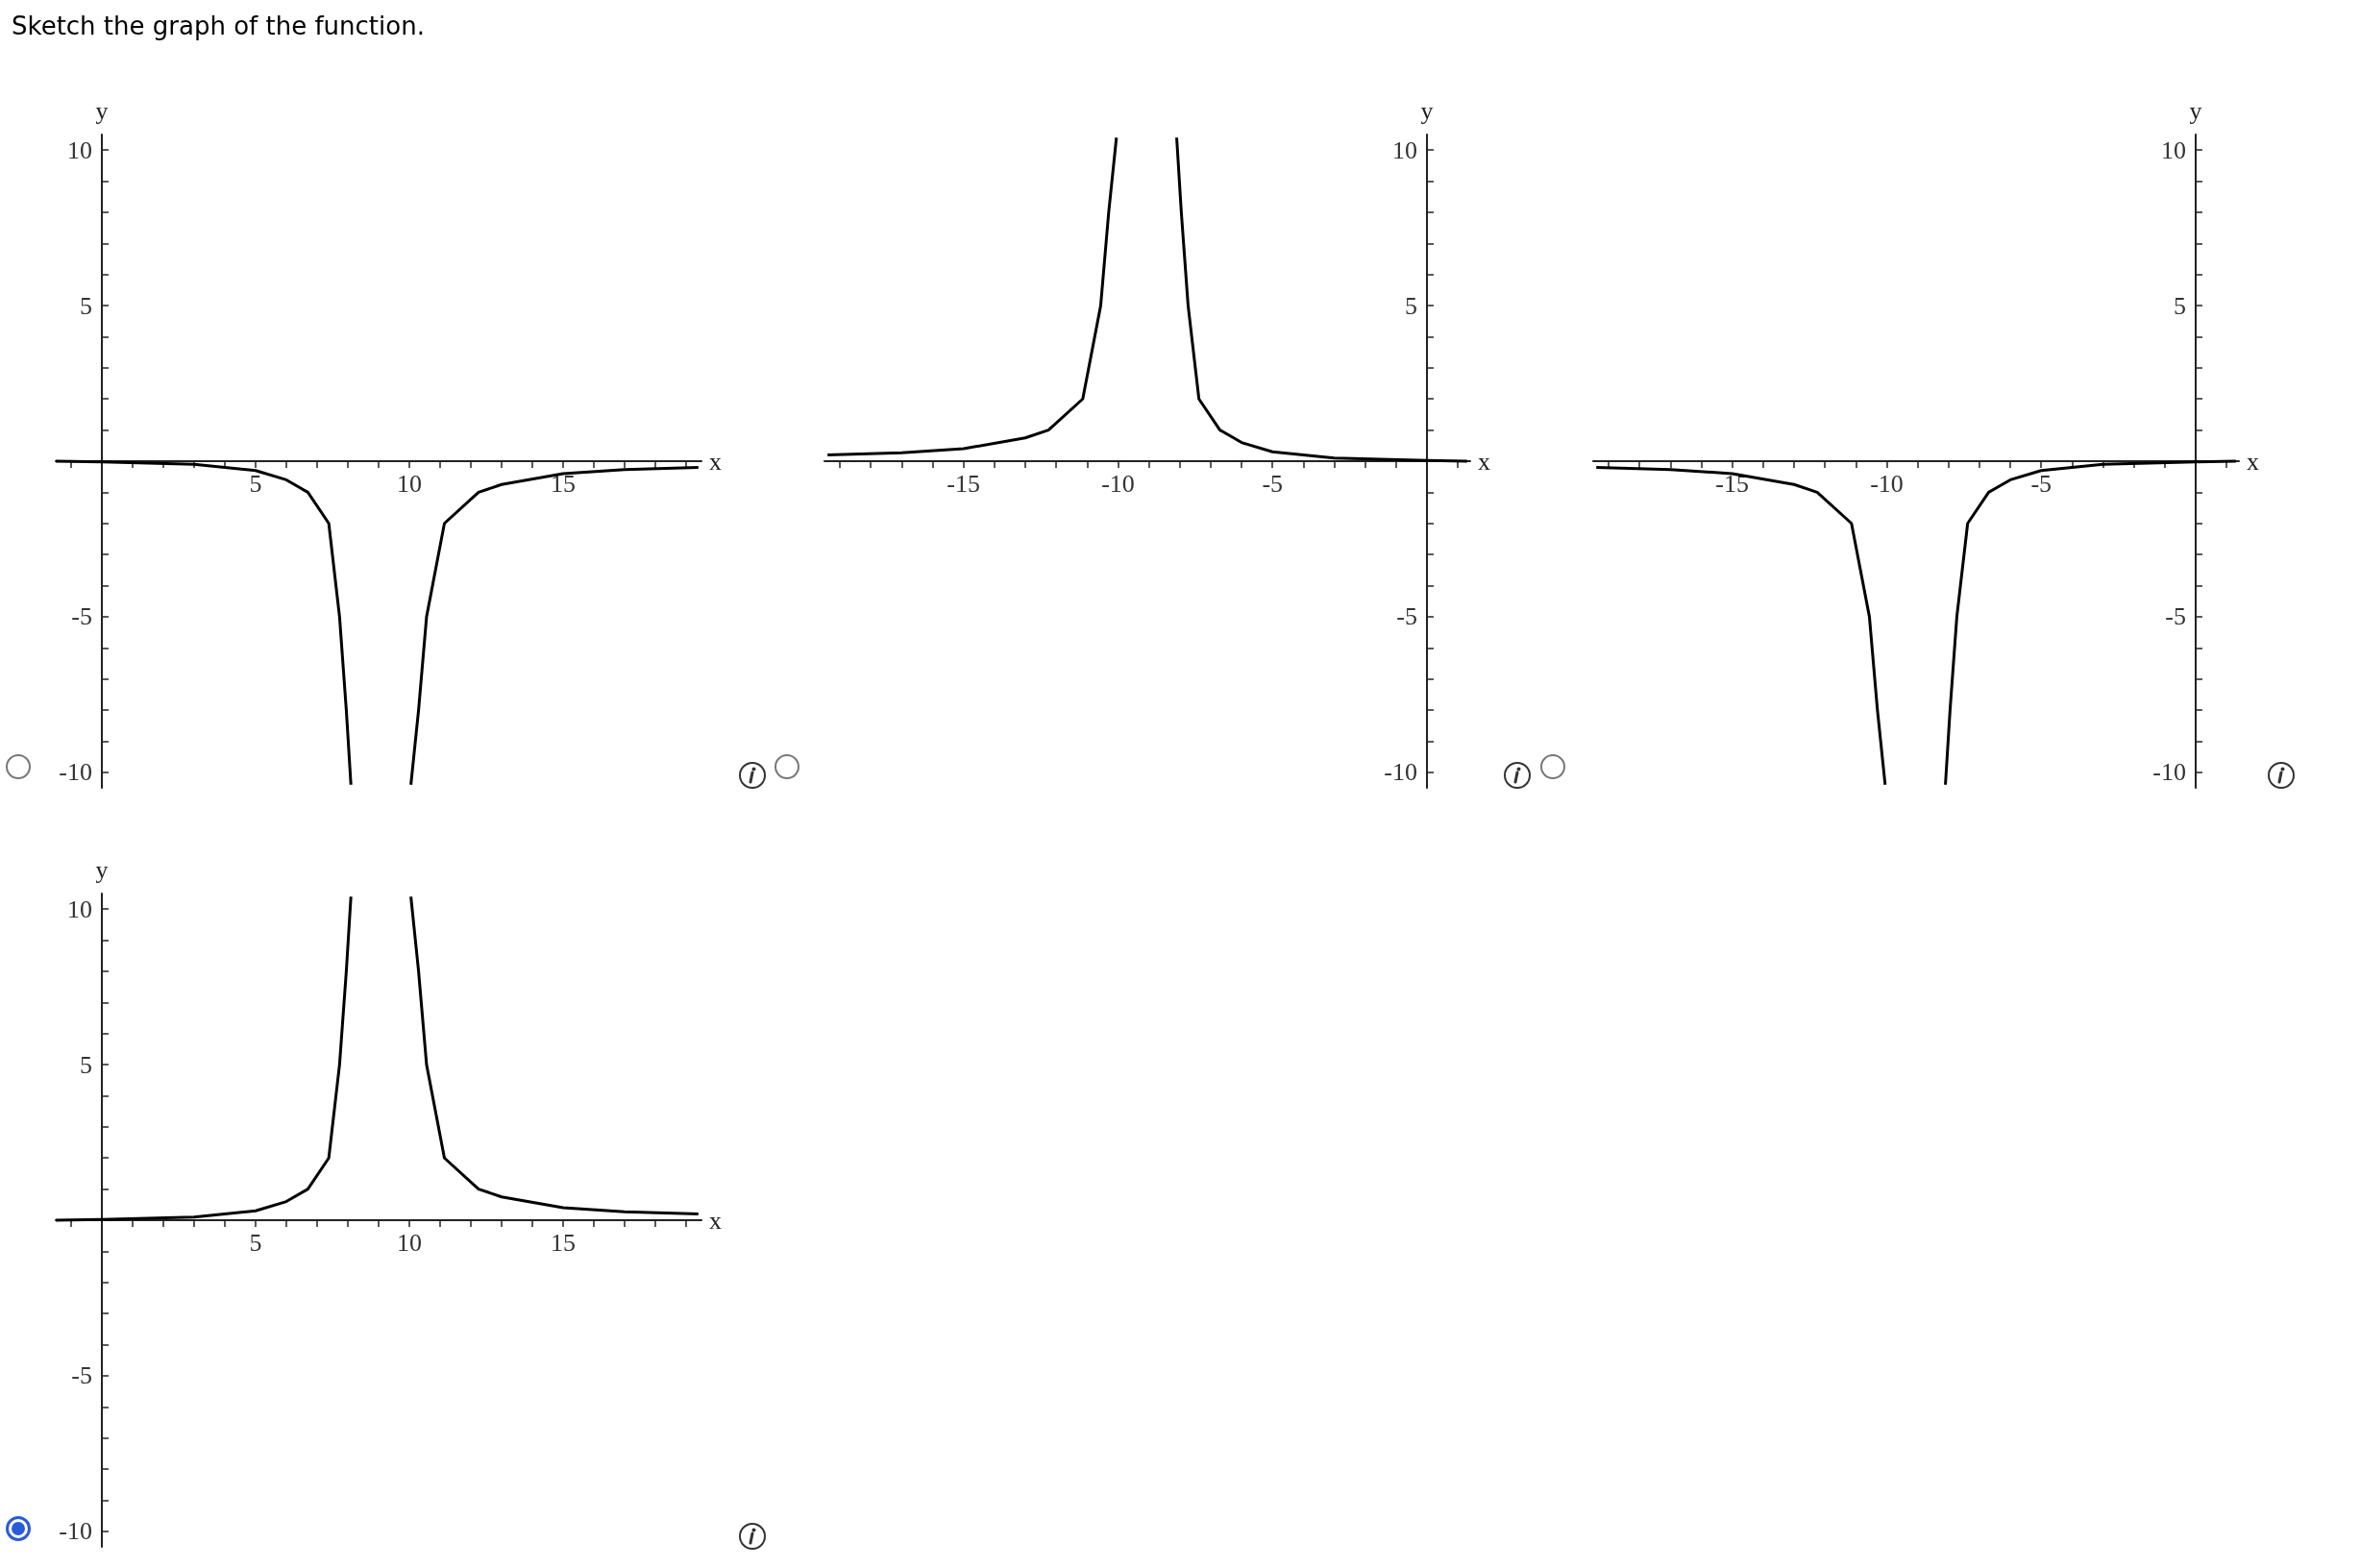 The height and width of the screenshot is (1568, 2360). What do you see at coordinates (963, 483) in the screenshot?
I see `x-tick-label: -15` at bounding box center [963, 483].